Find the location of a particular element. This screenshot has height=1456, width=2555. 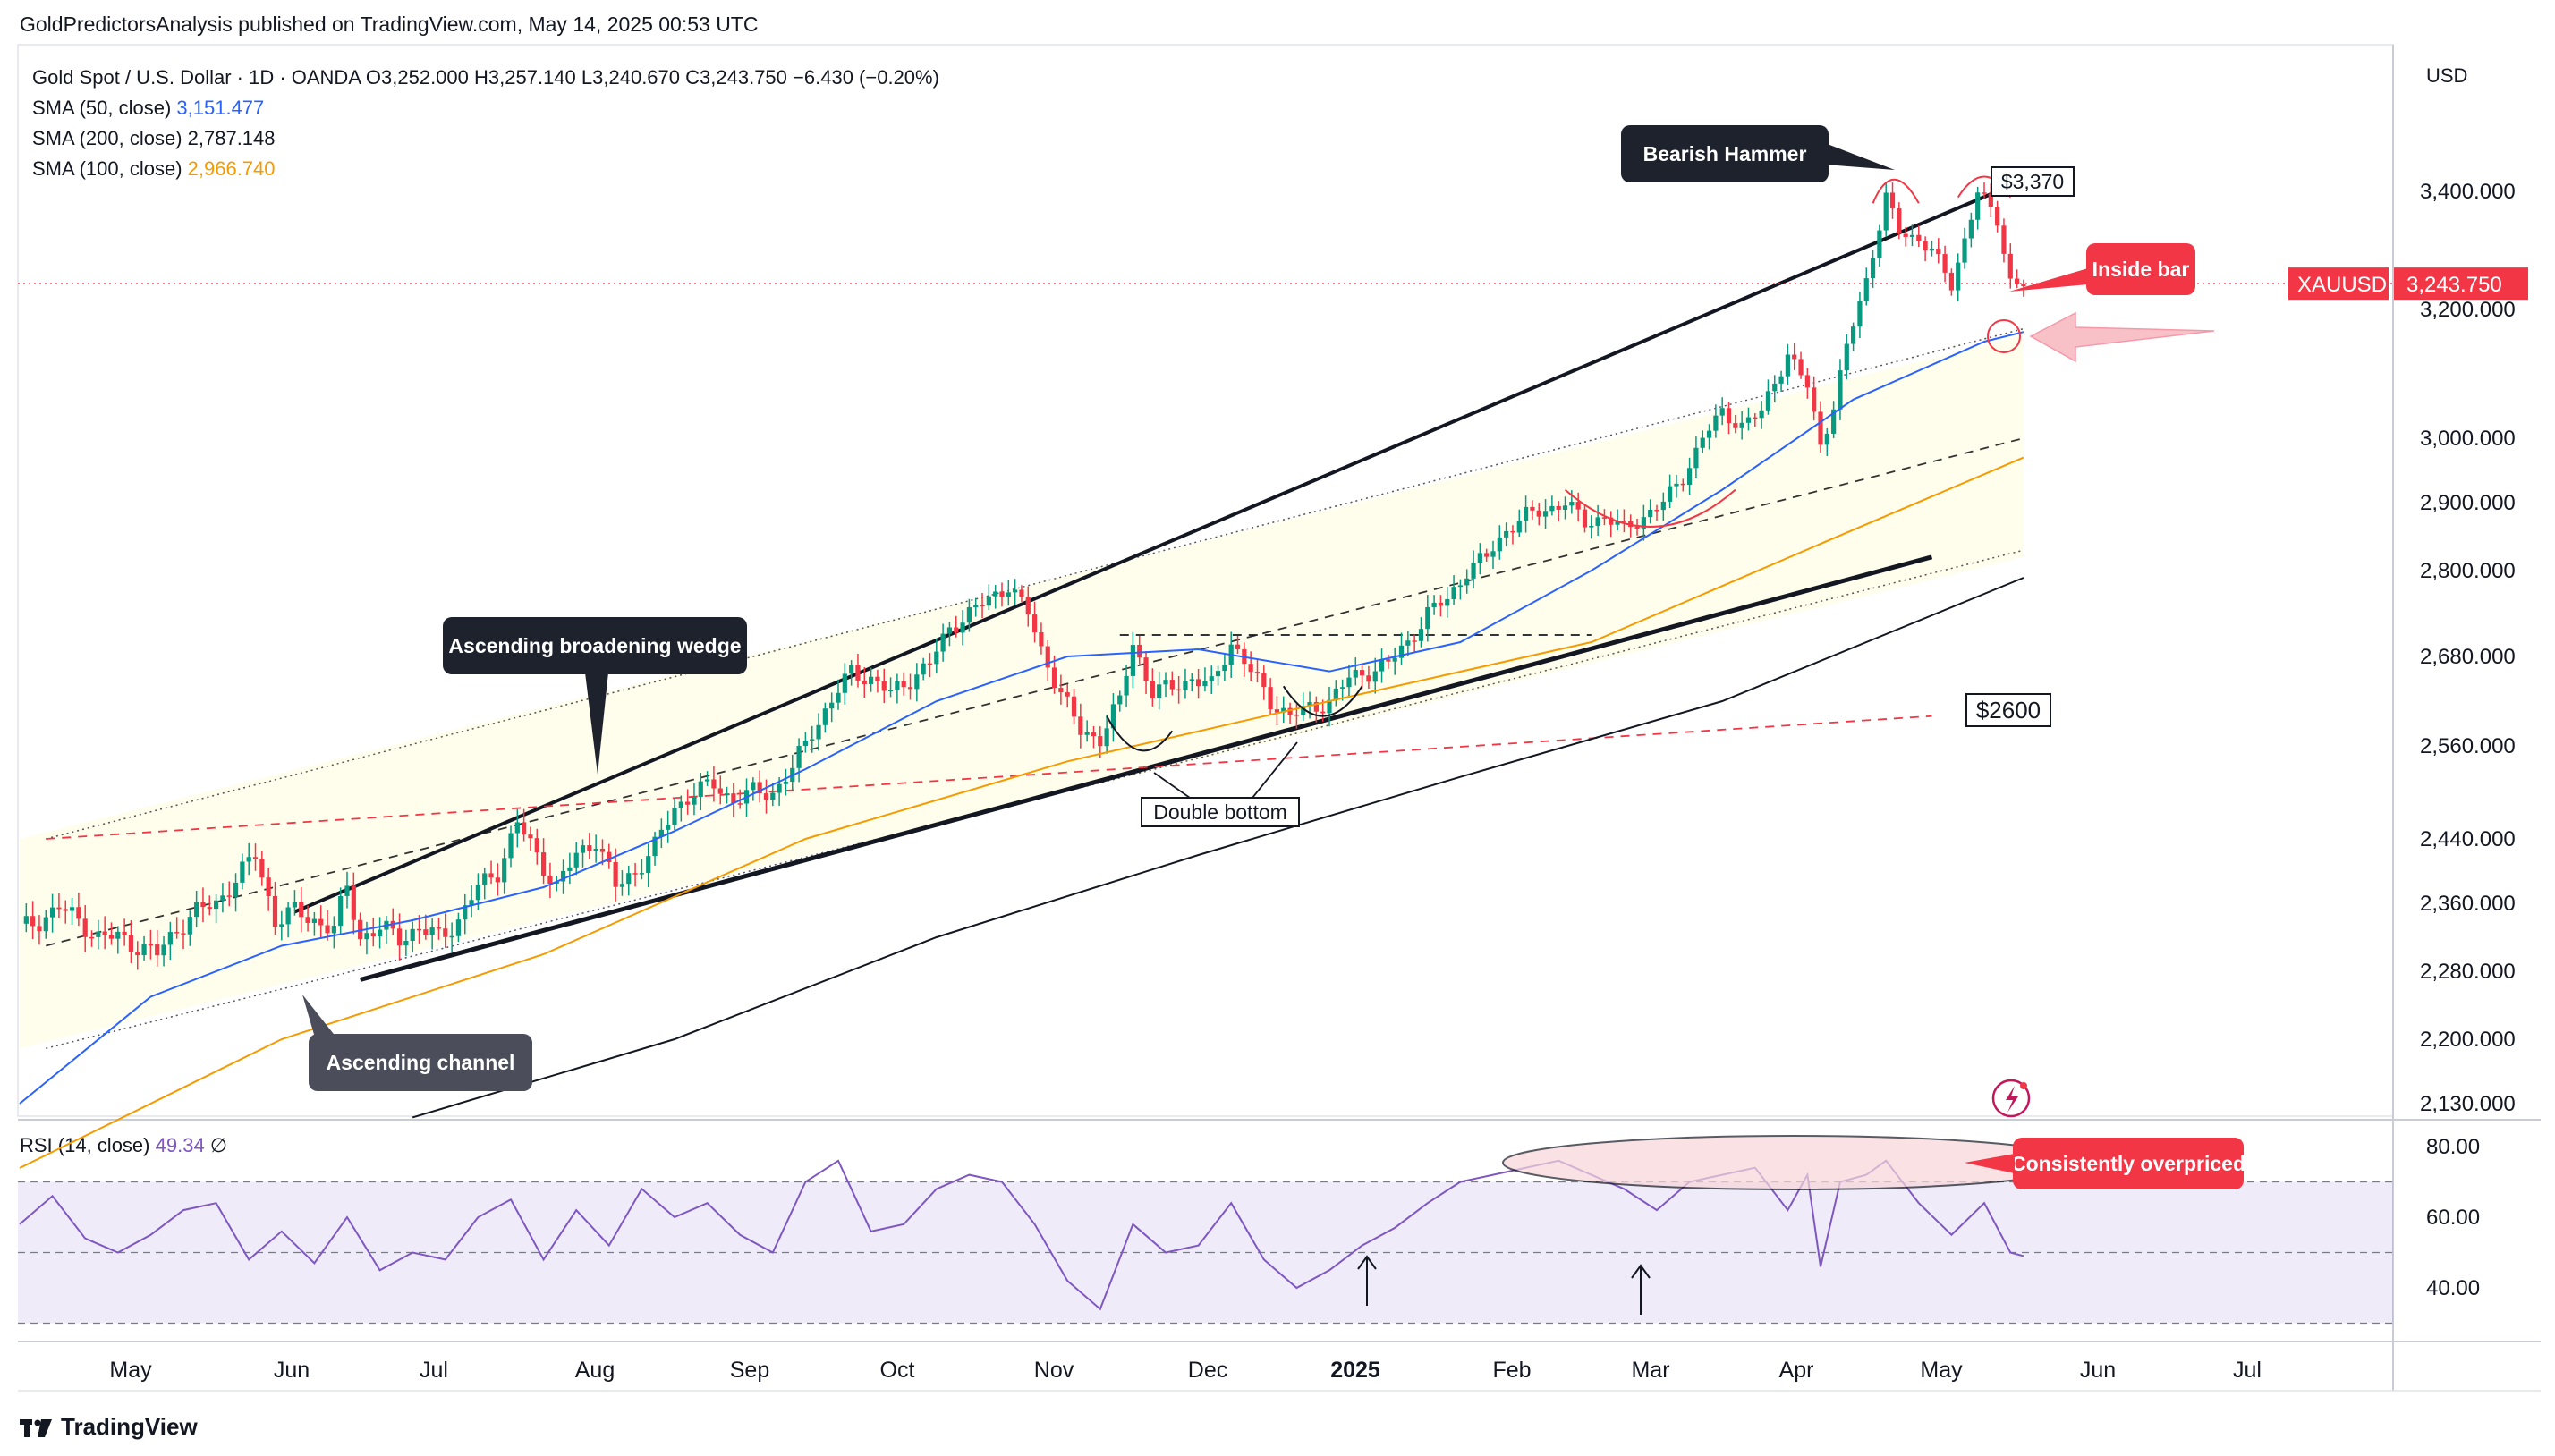

ascending-channel-callout: Ascending channel is located at coordinates (421, 1062).